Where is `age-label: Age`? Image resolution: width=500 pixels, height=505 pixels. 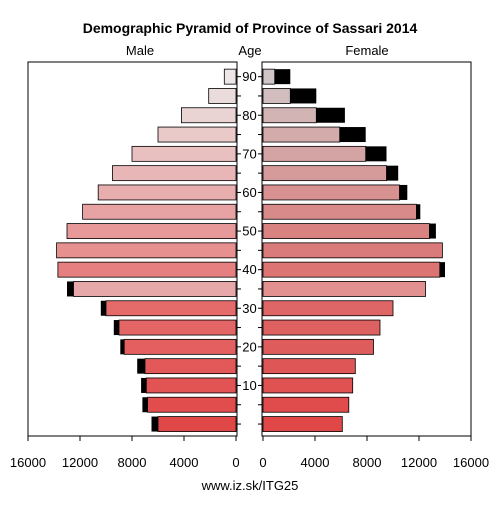 age-label: Age is located at coordinates (249, 50).